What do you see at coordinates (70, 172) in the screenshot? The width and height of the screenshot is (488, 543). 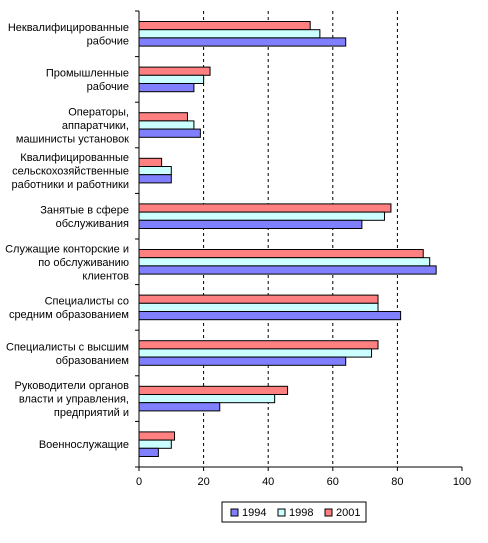 I see `category-label: сельскохозяйственные` at bounding box center [70, 172].